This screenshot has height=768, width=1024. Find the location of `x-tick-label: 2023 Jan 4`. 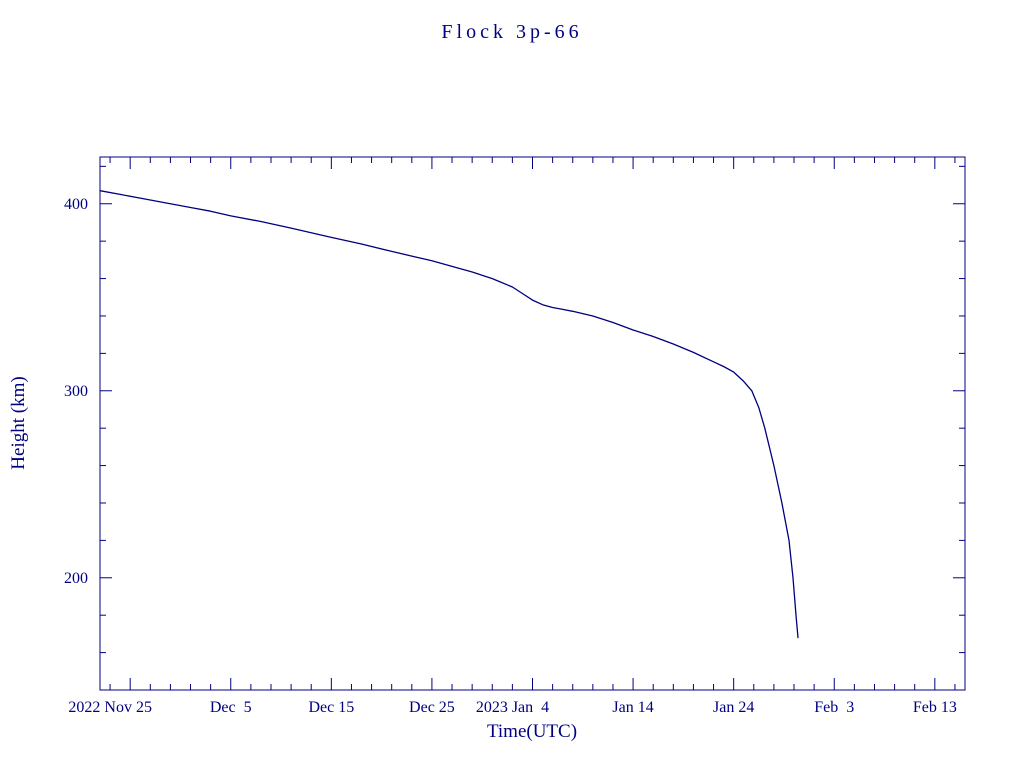

x-tick-label: 2023 Jan 4 is located at coordinates (512, 707).